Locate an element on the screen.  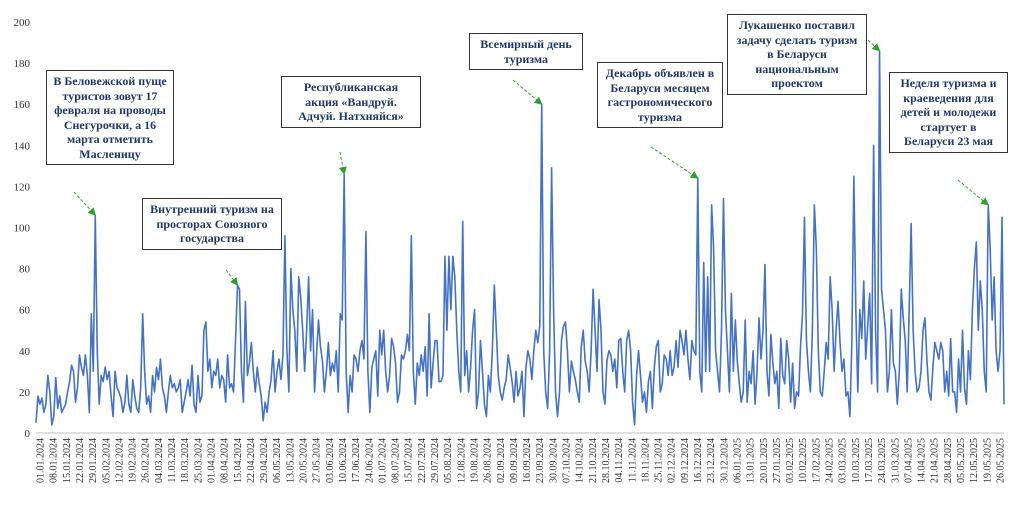
x-tick-label: 27.01.2025 is located at coordinates (777, 460).